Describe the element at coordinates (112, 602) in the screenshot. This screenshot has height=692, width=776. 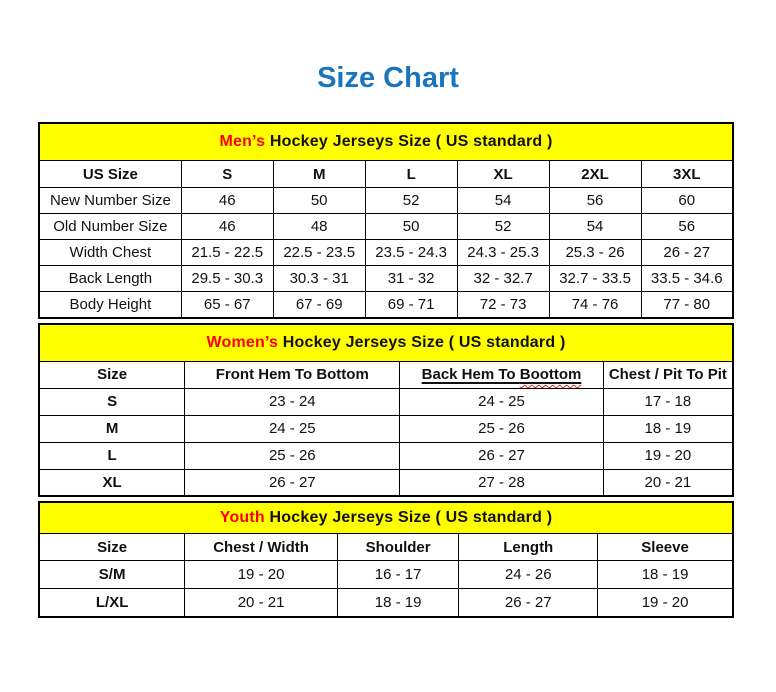
I see `row-label: L/XL` at that location.